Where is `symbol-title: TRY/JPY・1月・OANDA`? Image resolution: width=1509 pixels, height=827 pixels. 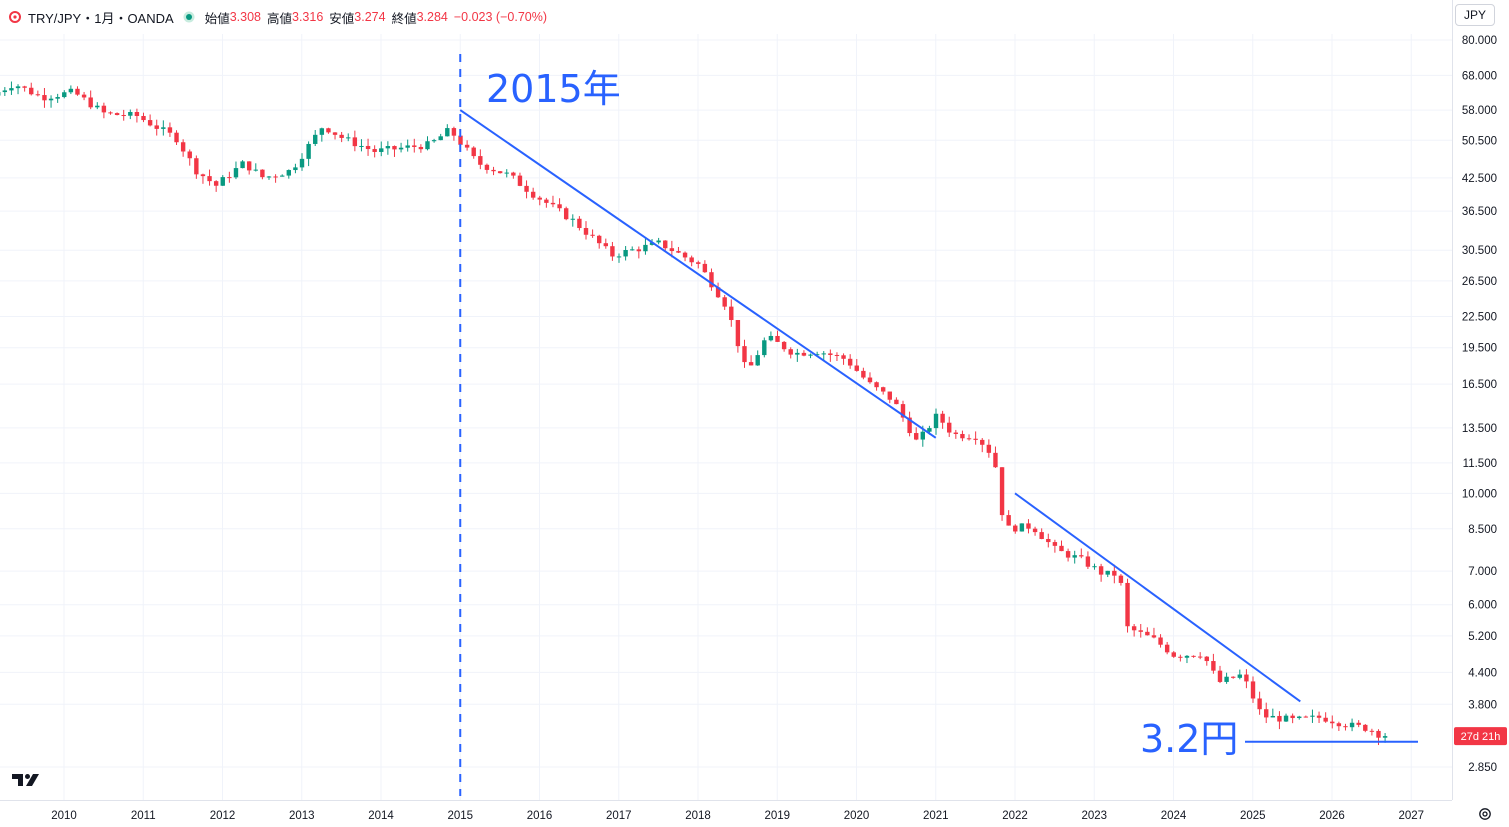 symbol-title: TRY/JPY・1月・OANDA is located at coordinates (101, 18).